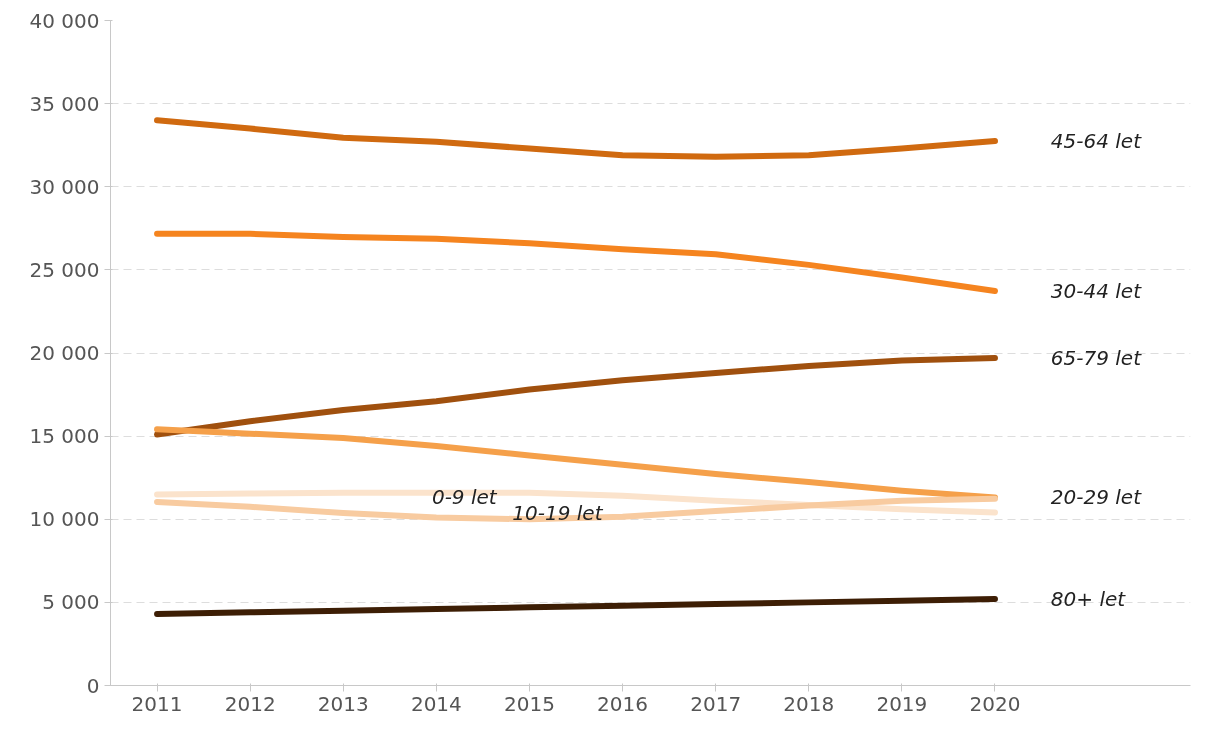  Describe the element at coordinates (1096, 357) in the screenshot. I see `text: 65-79 let` at that location.